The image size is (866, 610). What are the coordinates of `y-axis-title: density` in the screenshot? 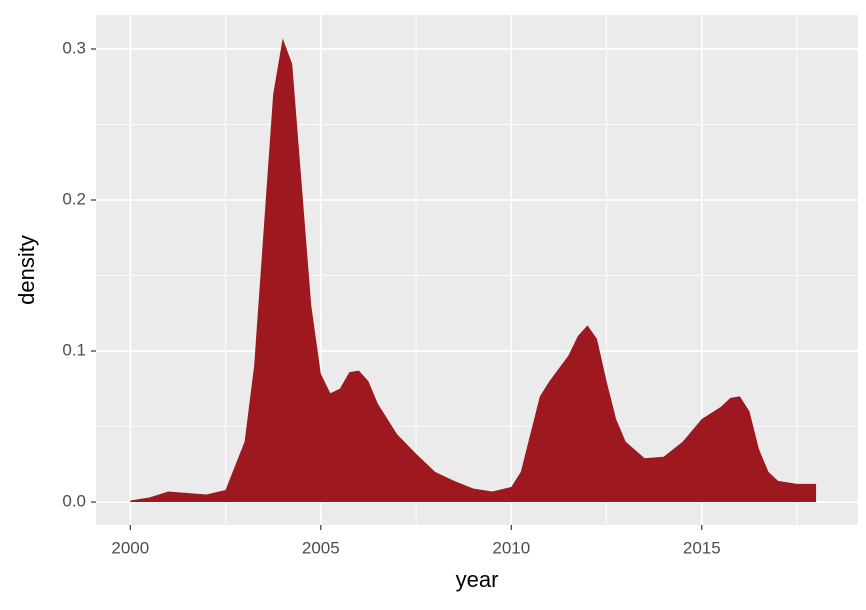 It's located at (26, 270).